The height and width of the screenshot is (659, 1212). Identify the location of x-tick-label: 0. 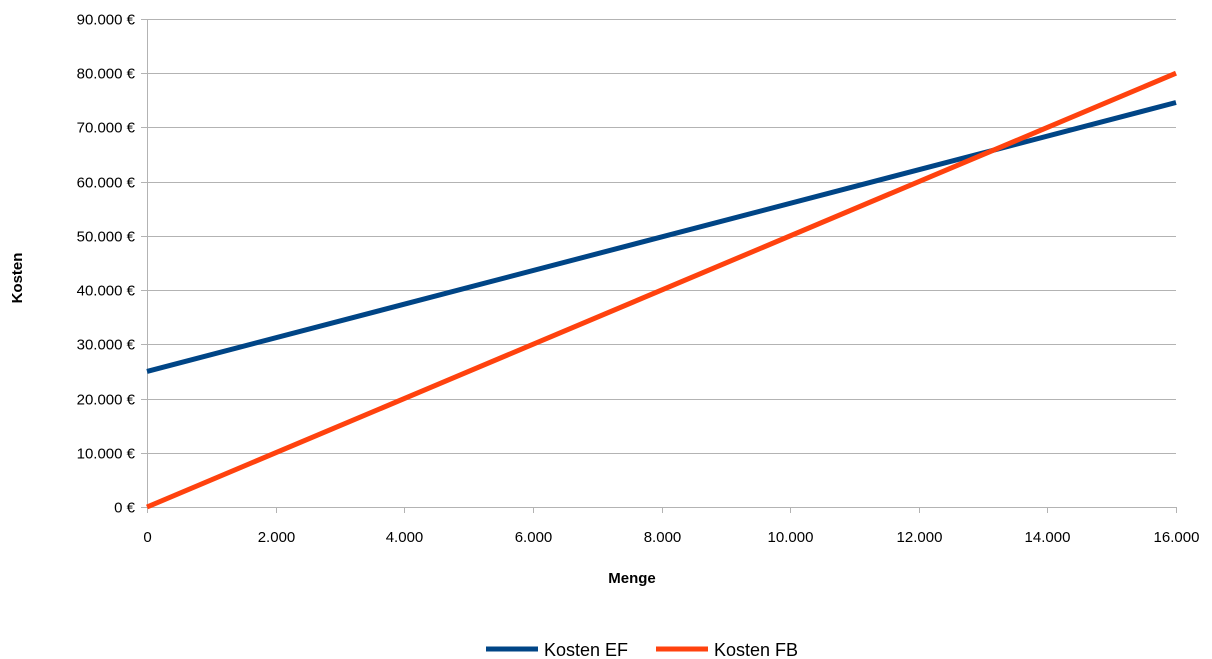
(147, 537).